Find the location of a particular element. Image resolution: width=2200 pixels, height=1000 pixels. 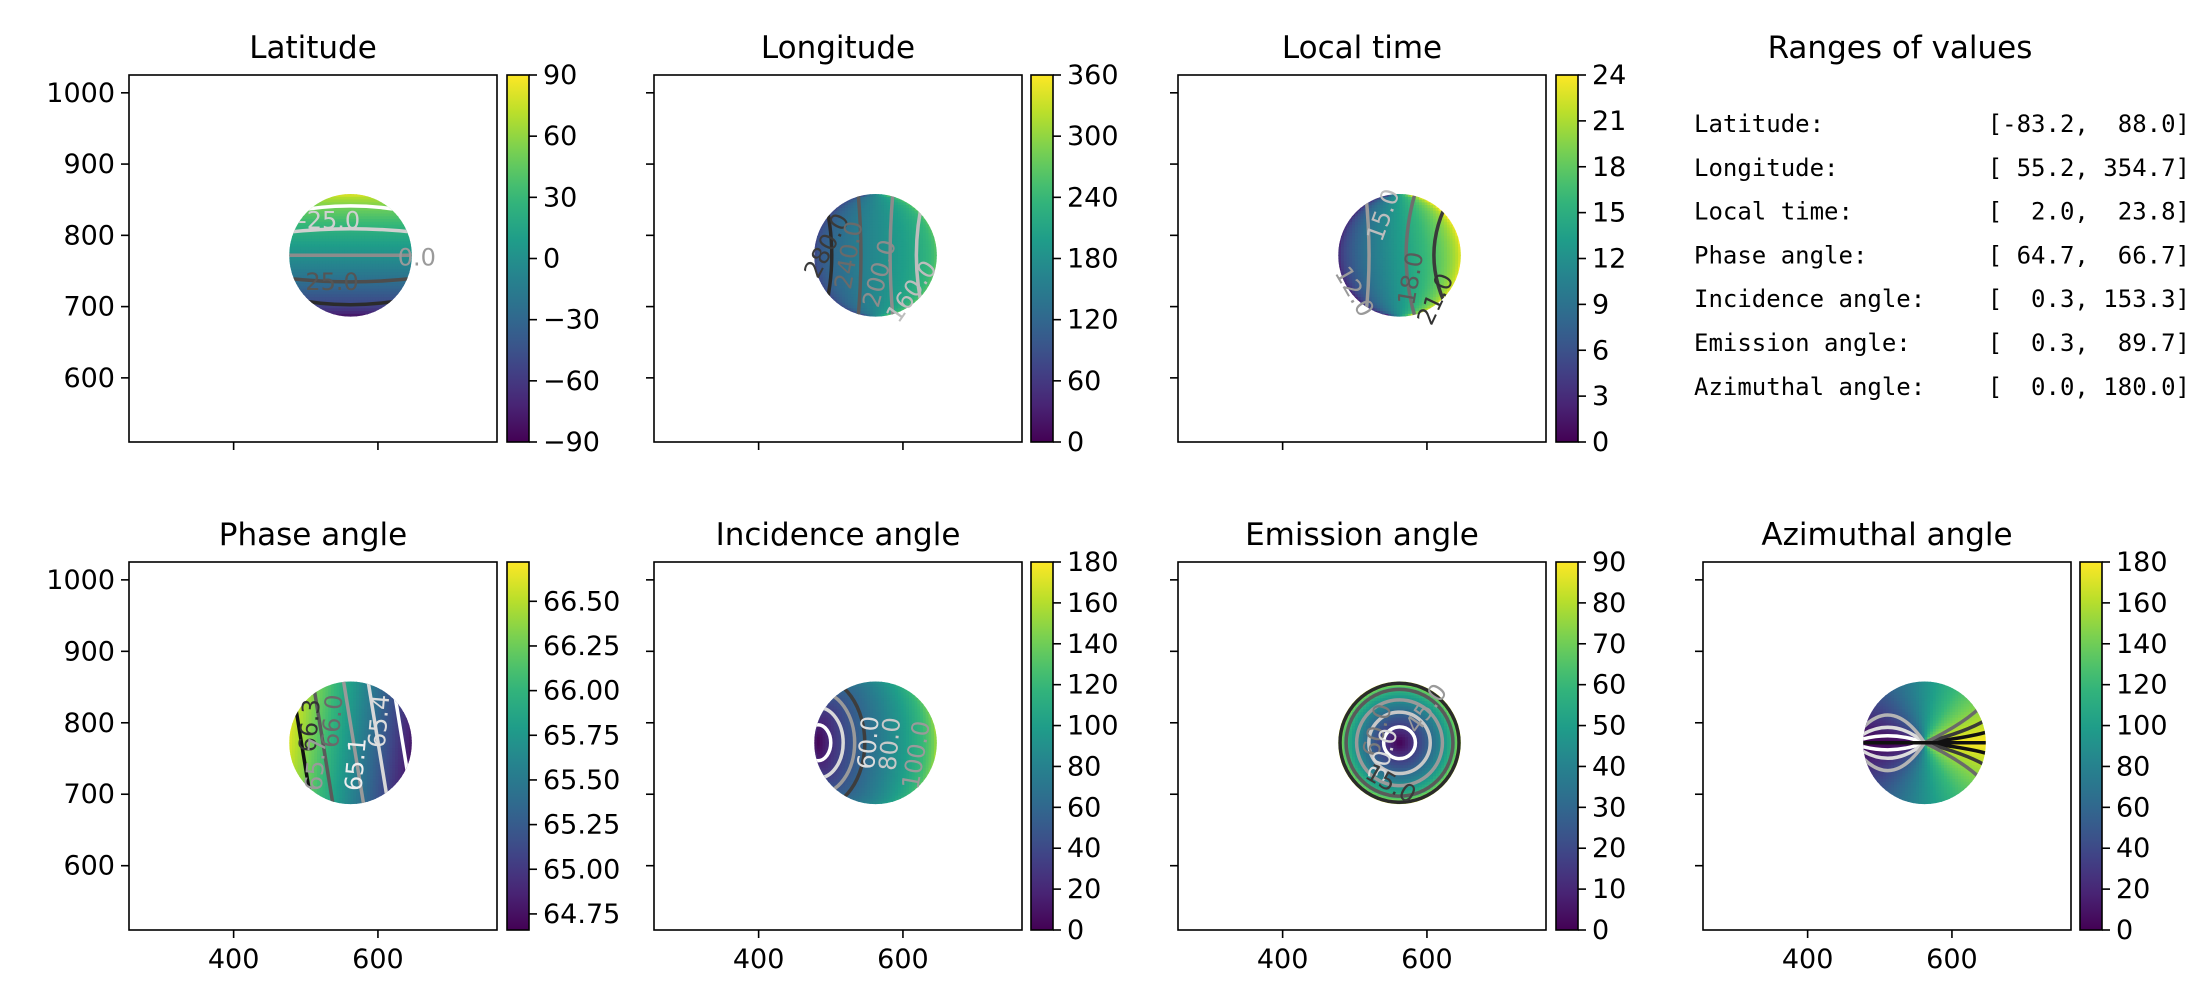

colorbar-tick-label: 20 is located at coordinates (1084, 889).